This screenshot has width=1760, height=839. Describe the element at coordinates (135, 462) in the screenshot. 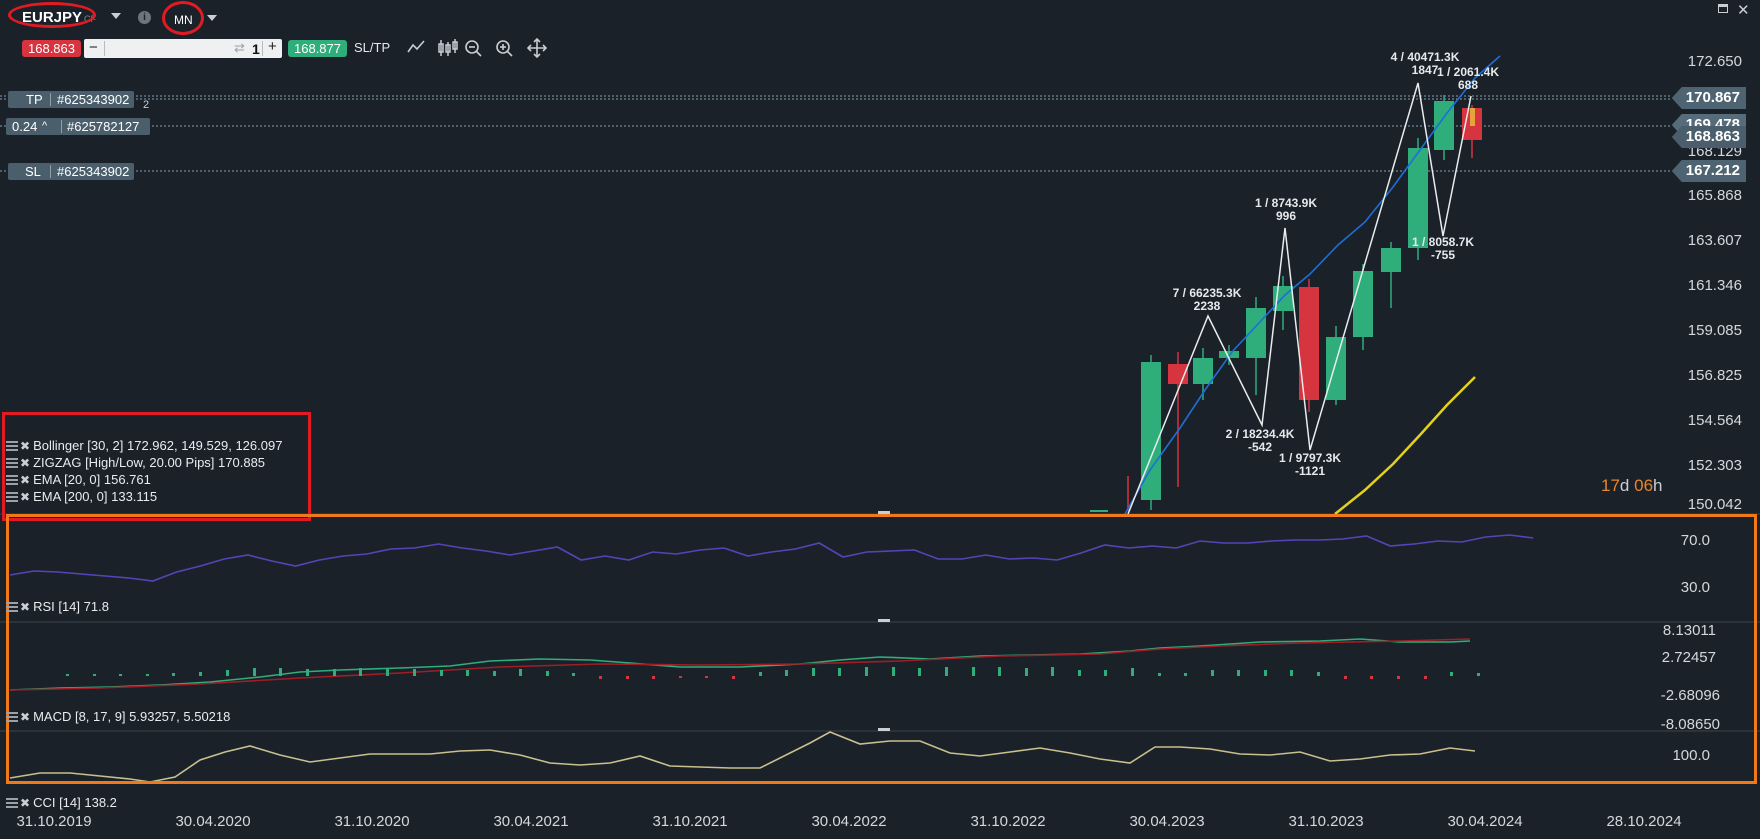

I see `indicator-row: ✖ ZIGZAG [High/Low, 20.00 Pips] 170.885` at that location.